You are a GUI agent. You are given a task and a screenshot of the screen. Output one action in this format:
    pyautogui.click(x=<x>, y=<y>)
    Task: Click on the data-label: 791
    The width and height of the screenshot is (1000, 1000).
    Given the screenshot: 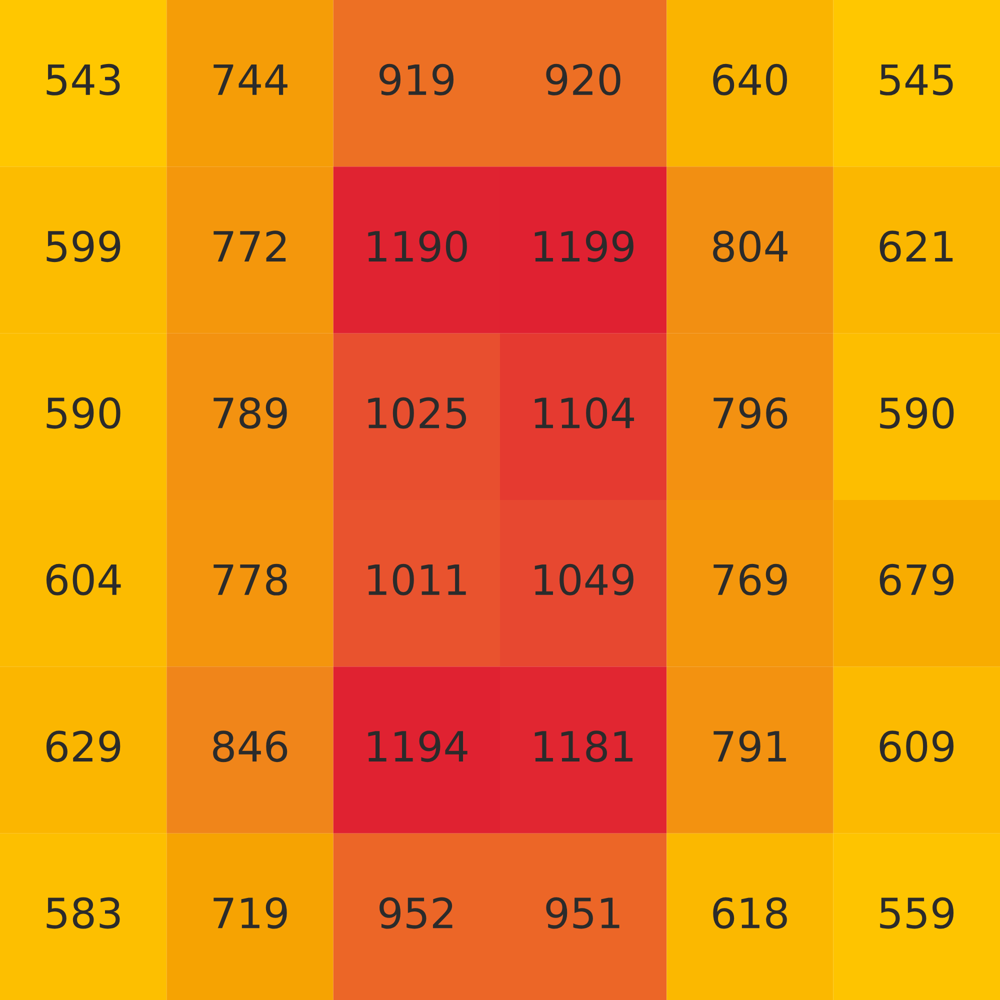 What is the action you would take?
    pyautogui.click(x=750, y=746)
    